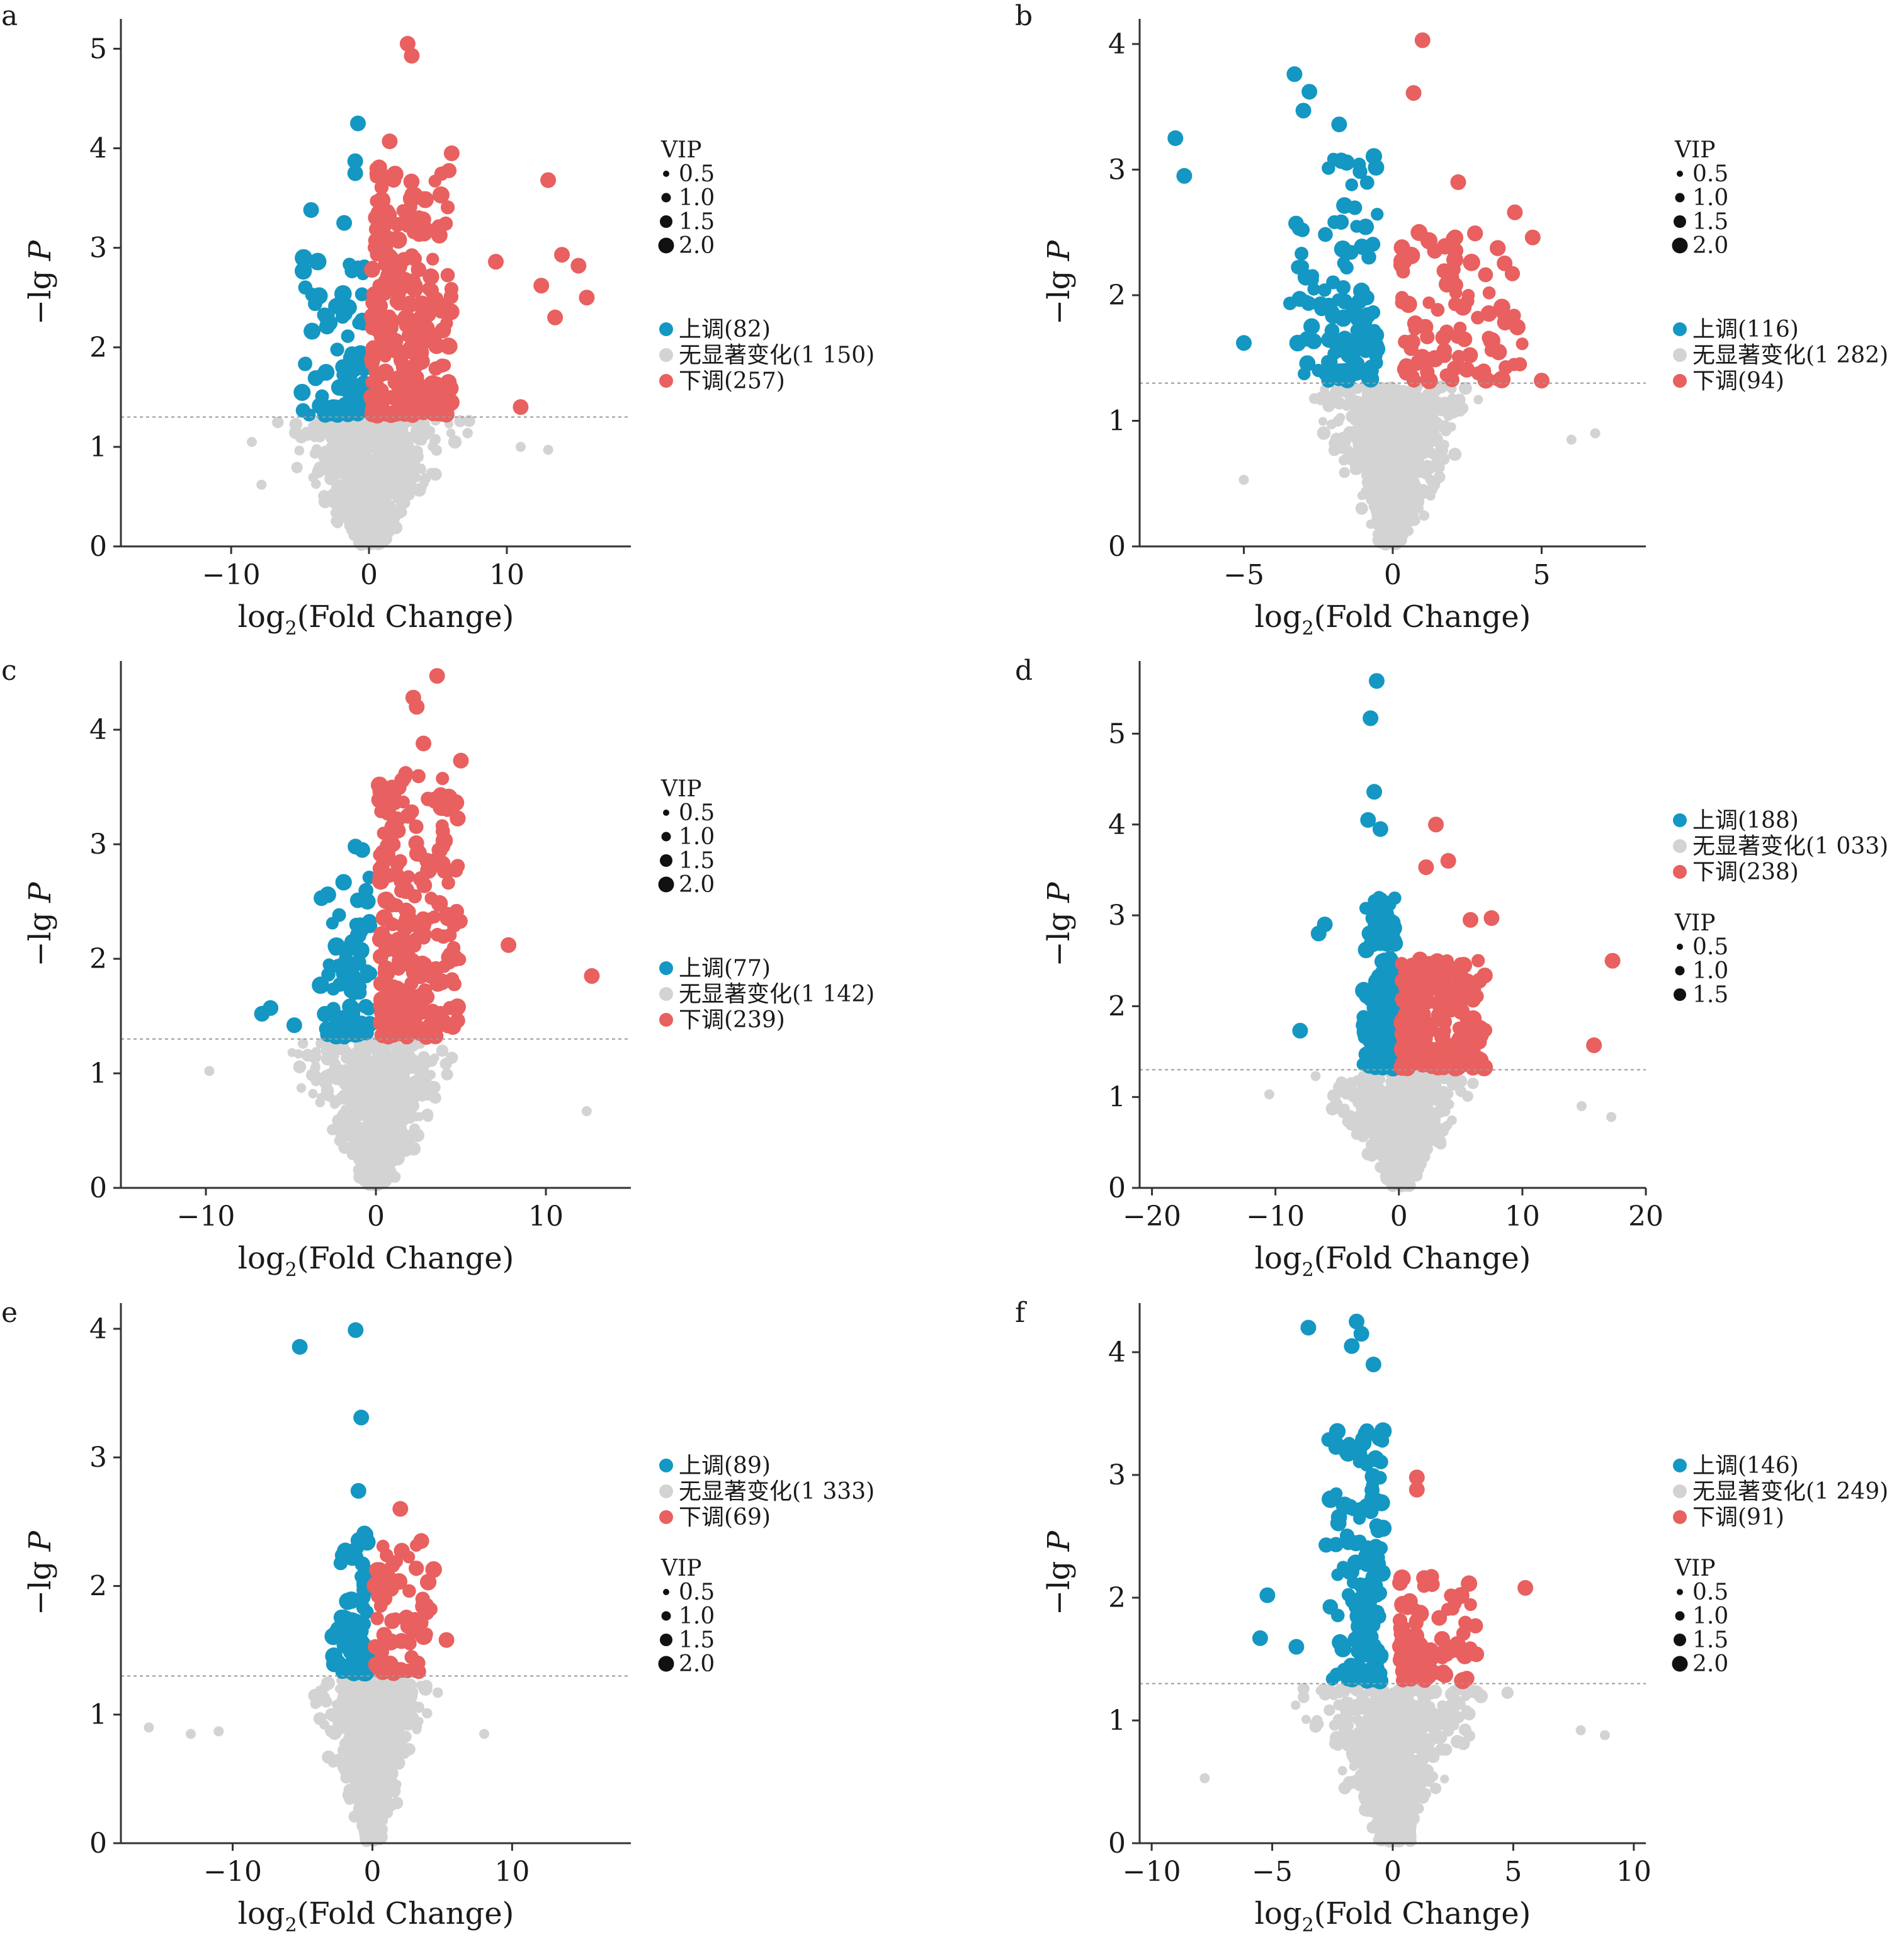 This screenshot has height=1937, width=1904. What do you see at coordinates (725, 1517) in the screenshot?
I see `legend-label-down: 下调(69)` at bounding box center [725, 1517].